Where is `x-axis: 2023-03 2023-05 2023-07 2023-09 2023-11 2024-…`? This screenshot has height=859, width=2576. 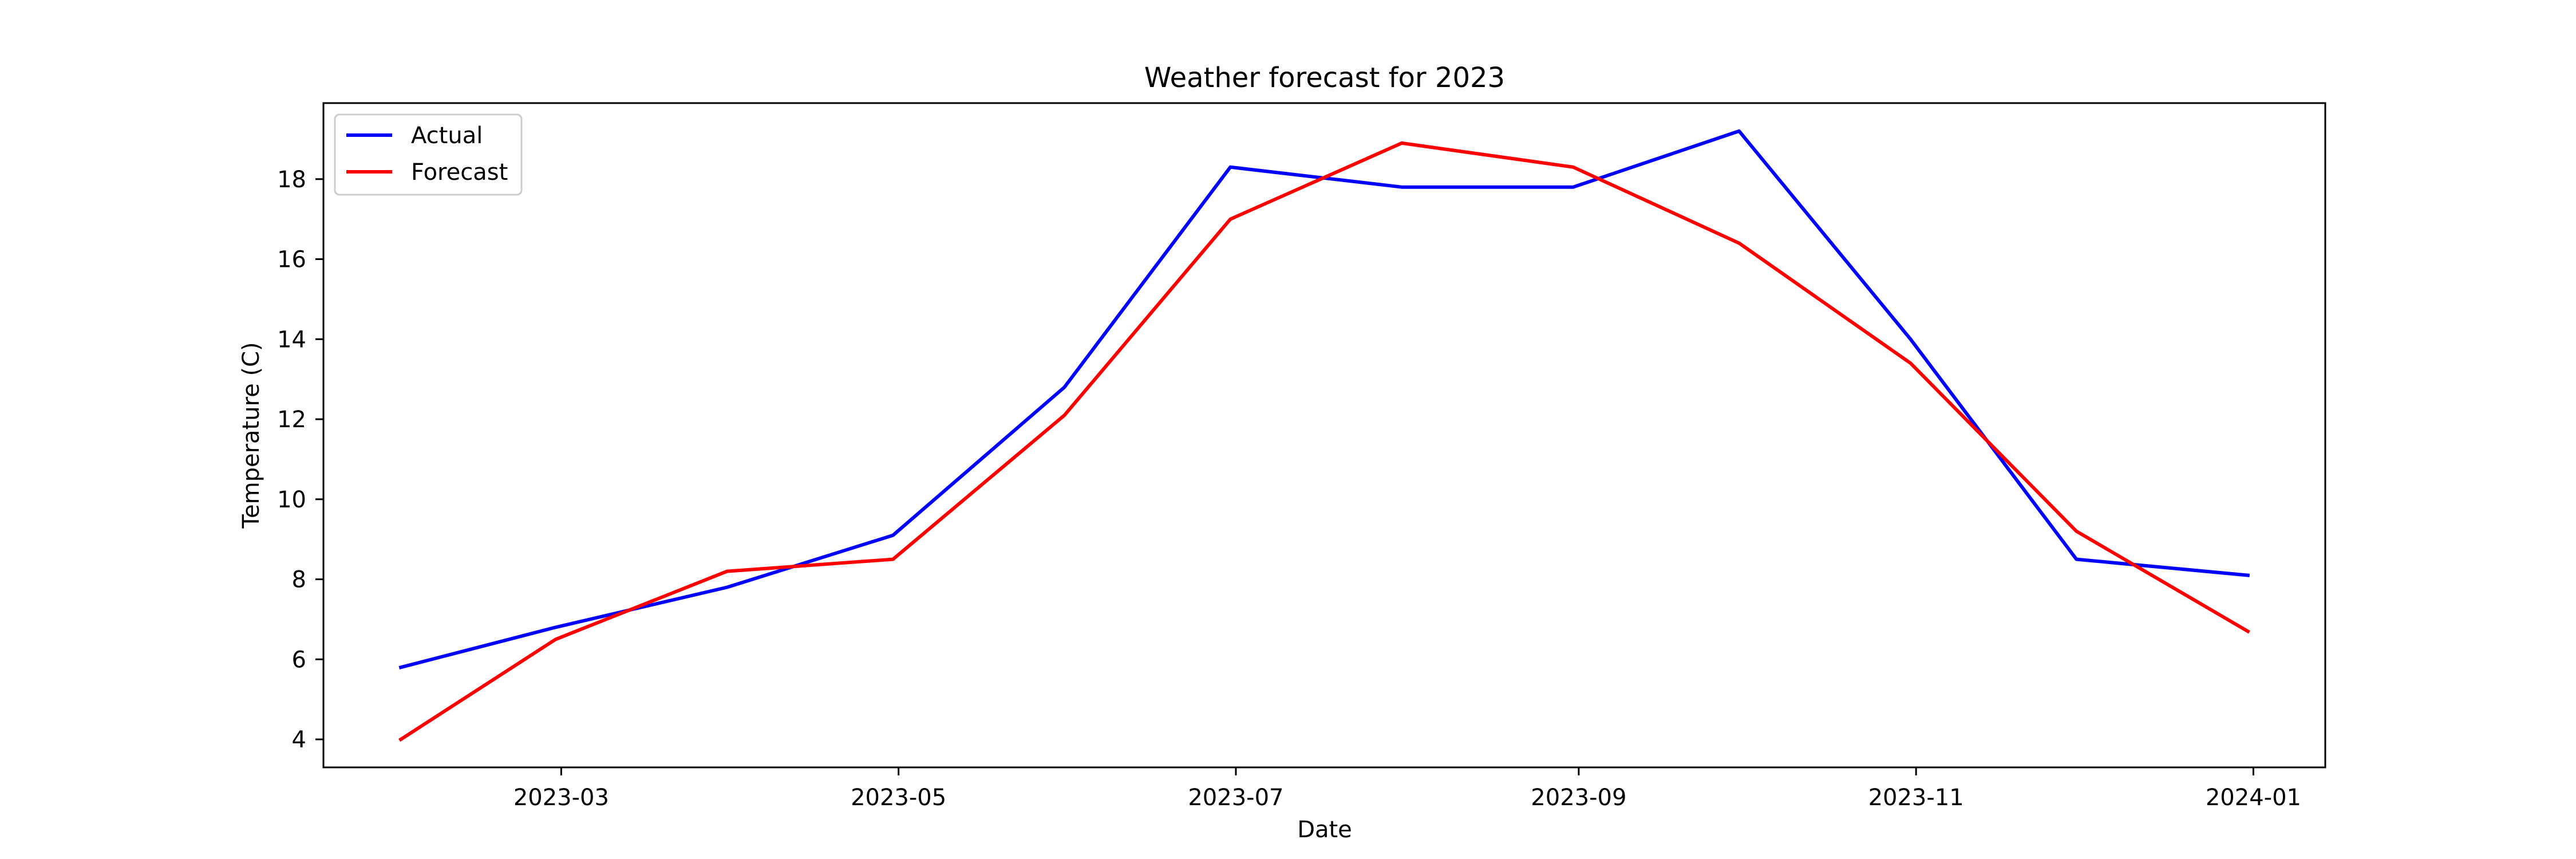
x-axis: 2023-03 2023-05 2023-07 2023-09 2023-11 2024-… is located at coordinates (1407, 789).